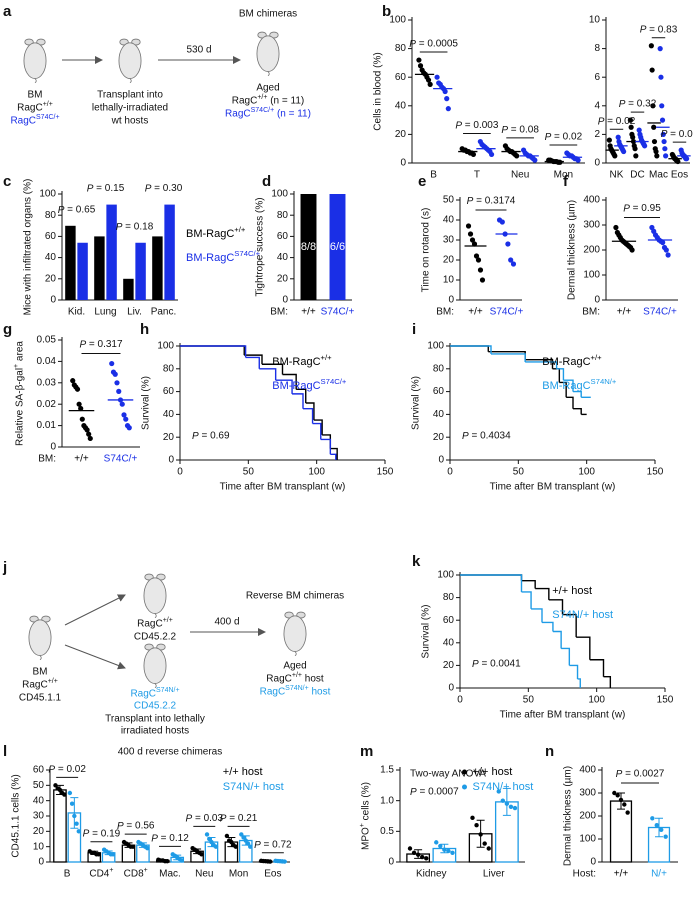 This screenshot has width=693, height=906. What do you see at coordinates (337, 247) in the screenshot?
I see `value-label: 6/6` at bounding box center [337, 247].